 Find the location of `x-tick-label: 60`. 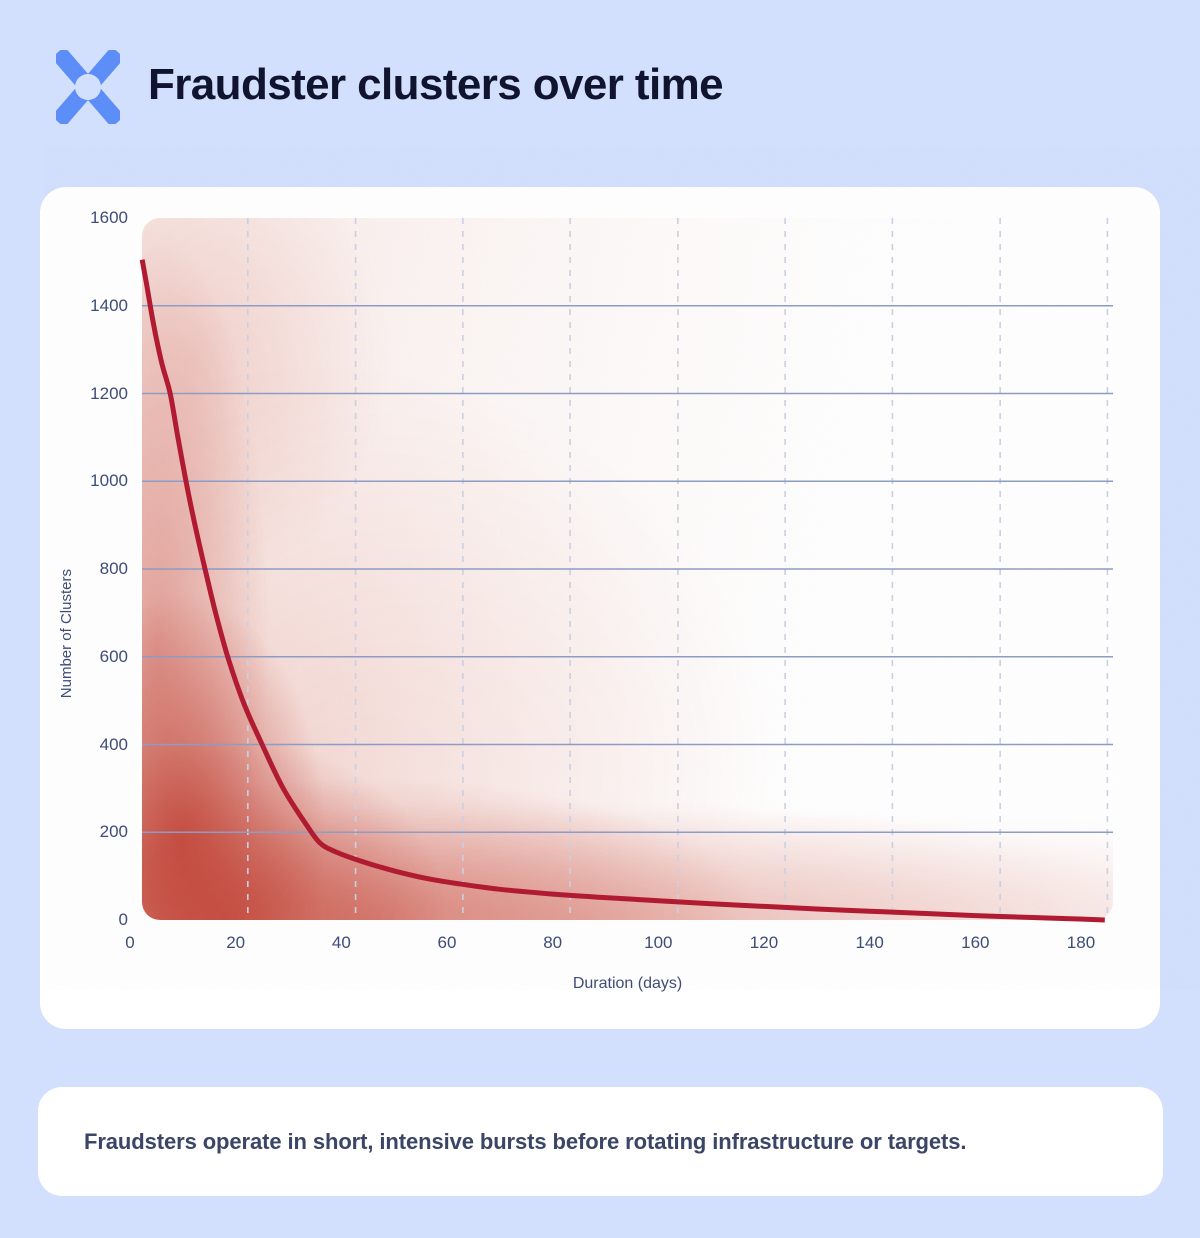

x-tick-label: 60 is located at coordinates (447, 942).